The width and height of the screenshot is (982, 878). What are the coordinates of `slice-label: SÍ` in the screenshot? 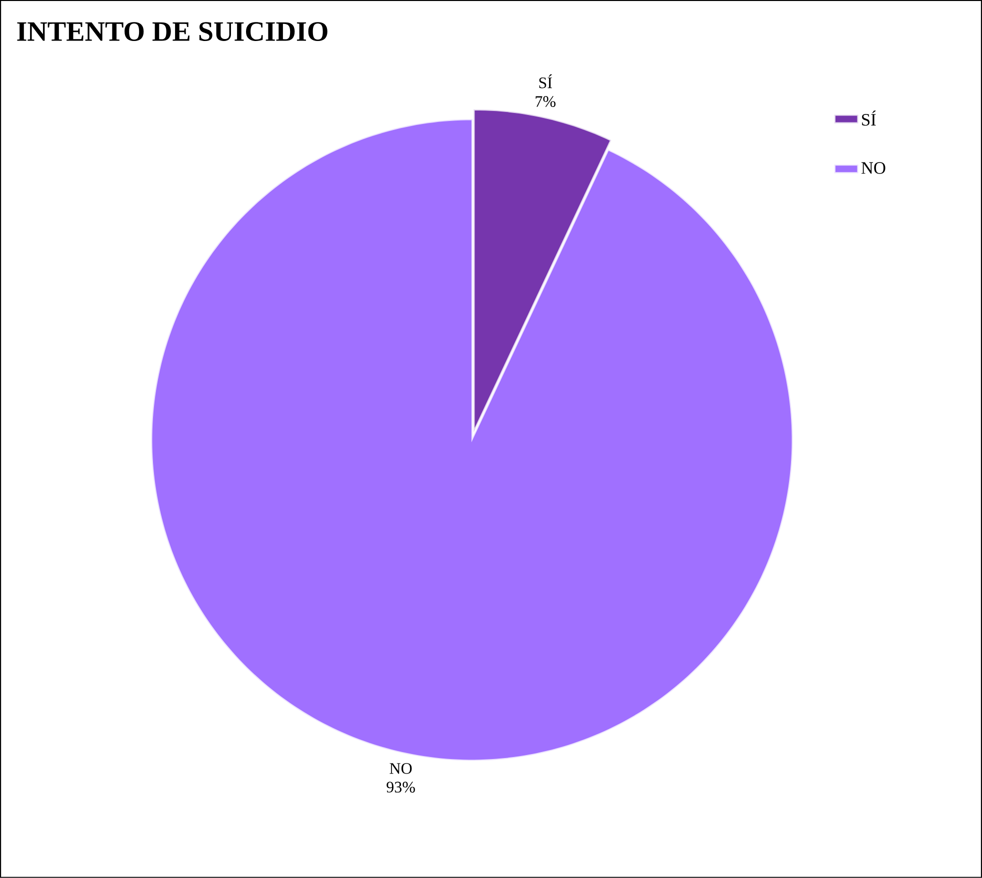 It's located at (545, 81).